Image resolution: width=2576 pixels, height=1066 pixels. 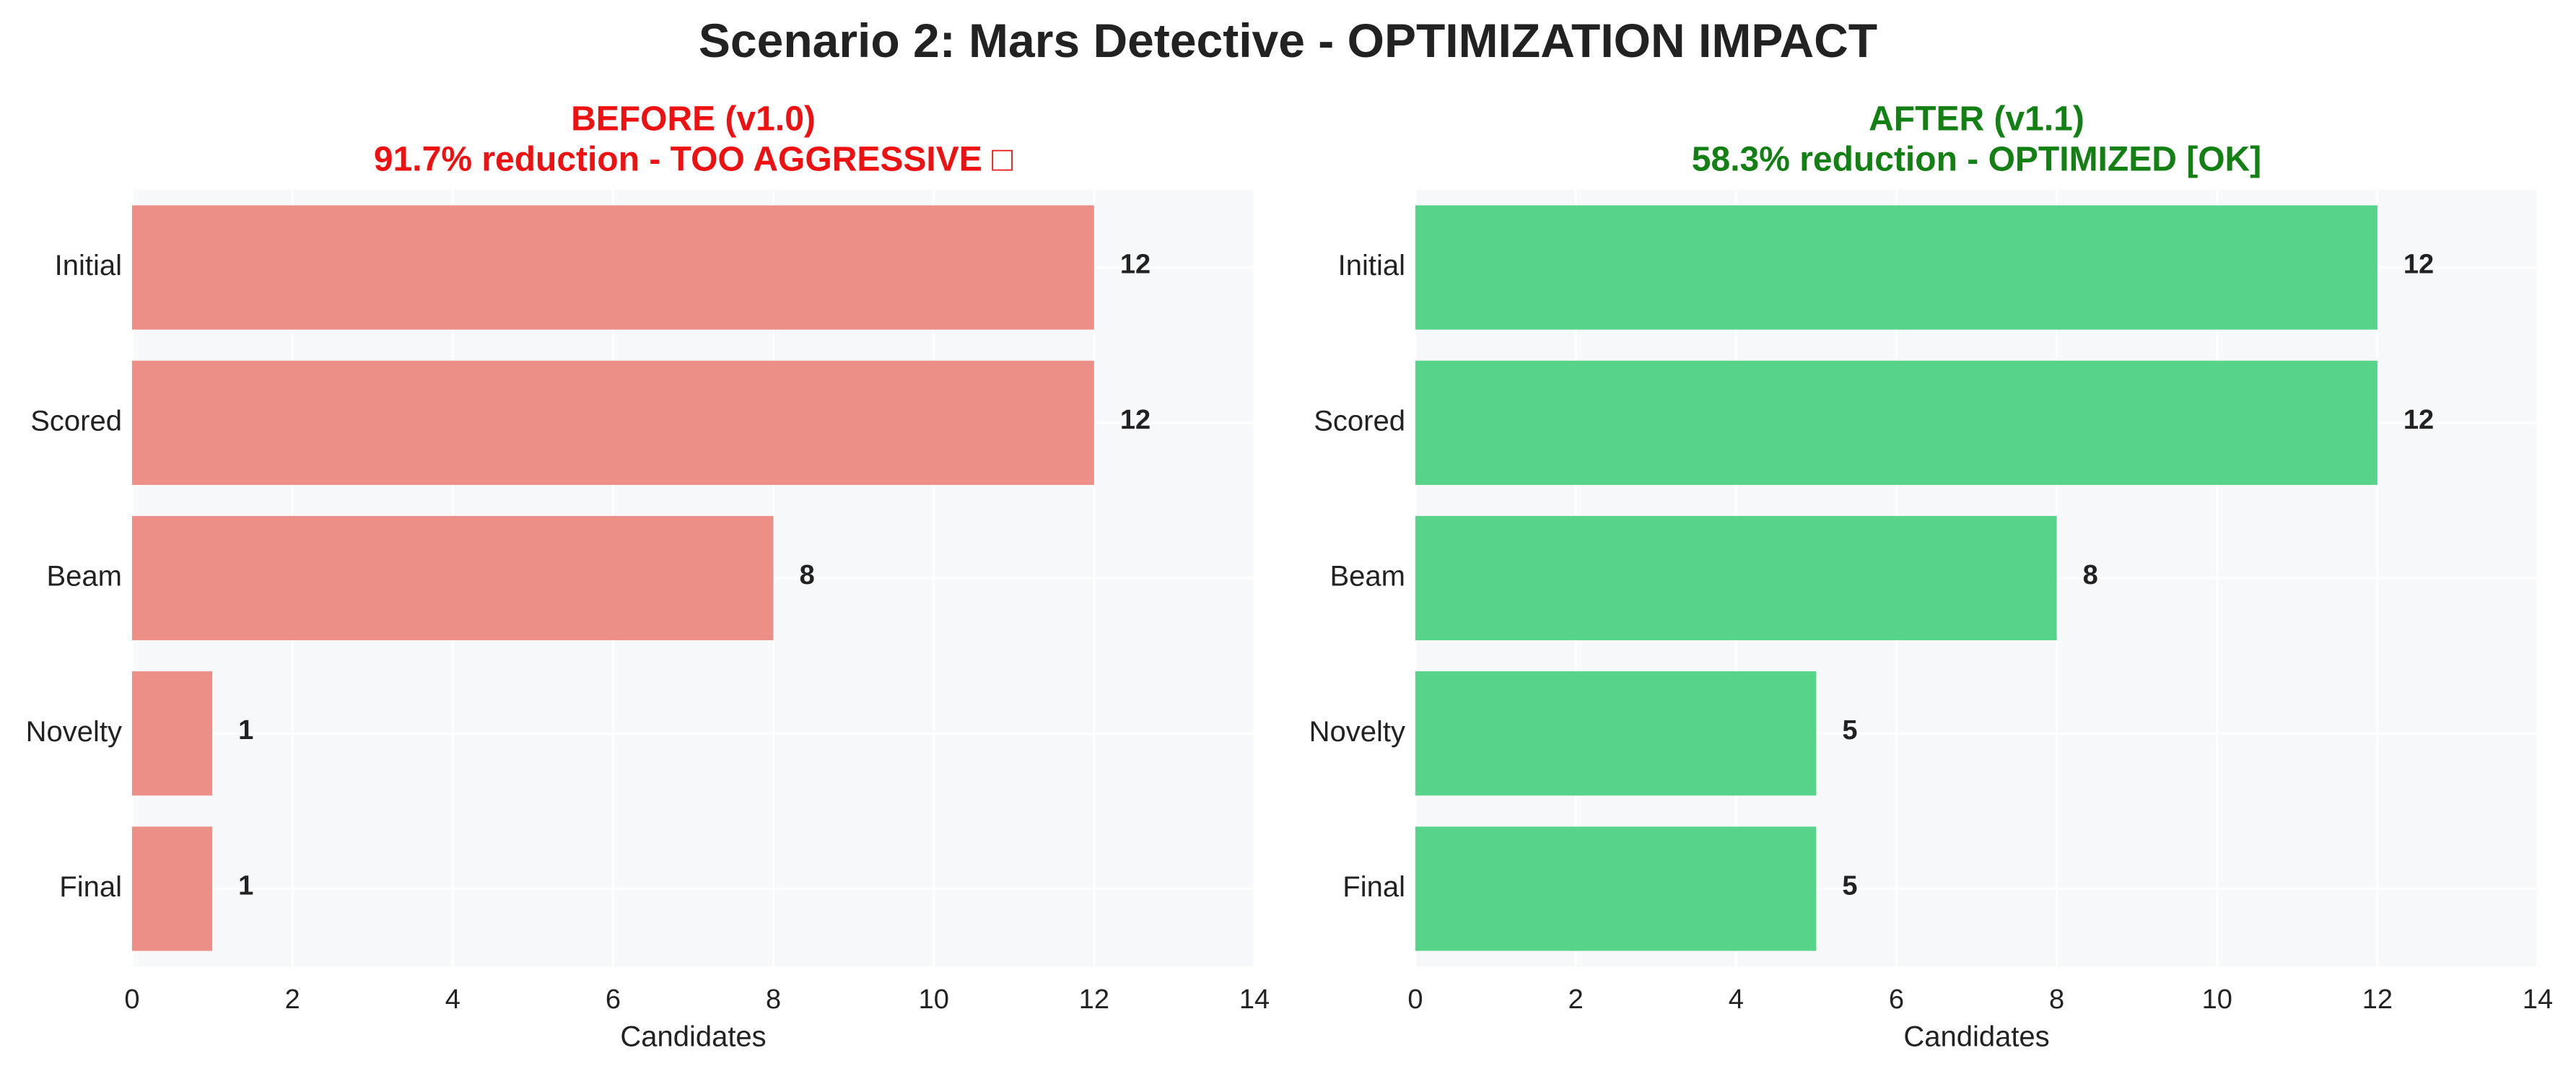 I want to click on panel-1-x-axis-label: Candidates, so click(x=693, y=1037).